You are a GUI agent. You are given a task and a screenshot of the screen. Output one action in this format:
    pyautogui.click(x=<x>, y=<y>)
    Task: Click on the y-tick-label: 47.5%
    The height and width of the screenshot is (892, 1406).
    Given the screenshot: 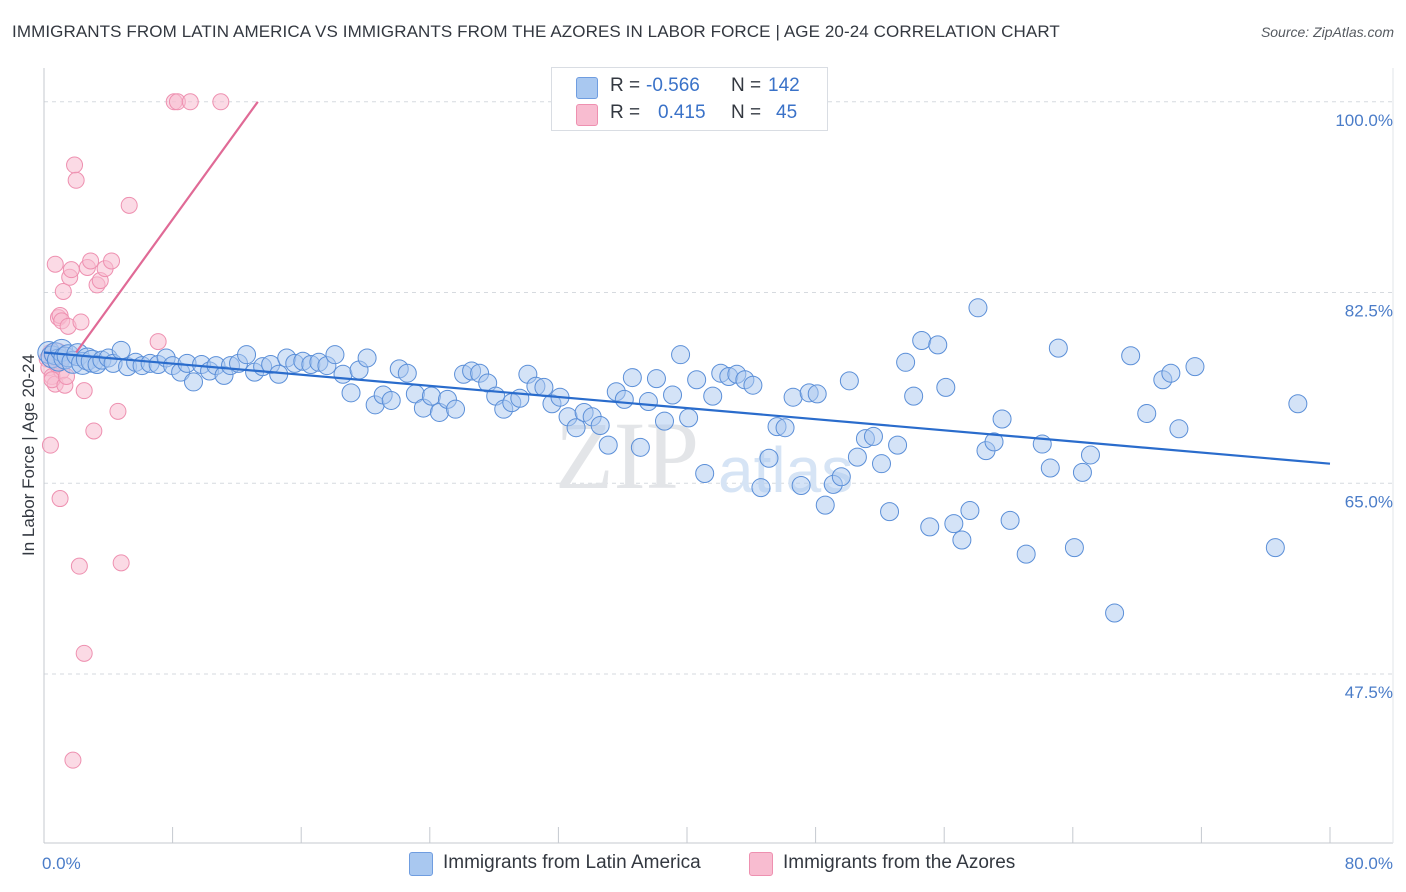 What is the action you would take?
    pyautogui.click(x=1369, y=692)
    